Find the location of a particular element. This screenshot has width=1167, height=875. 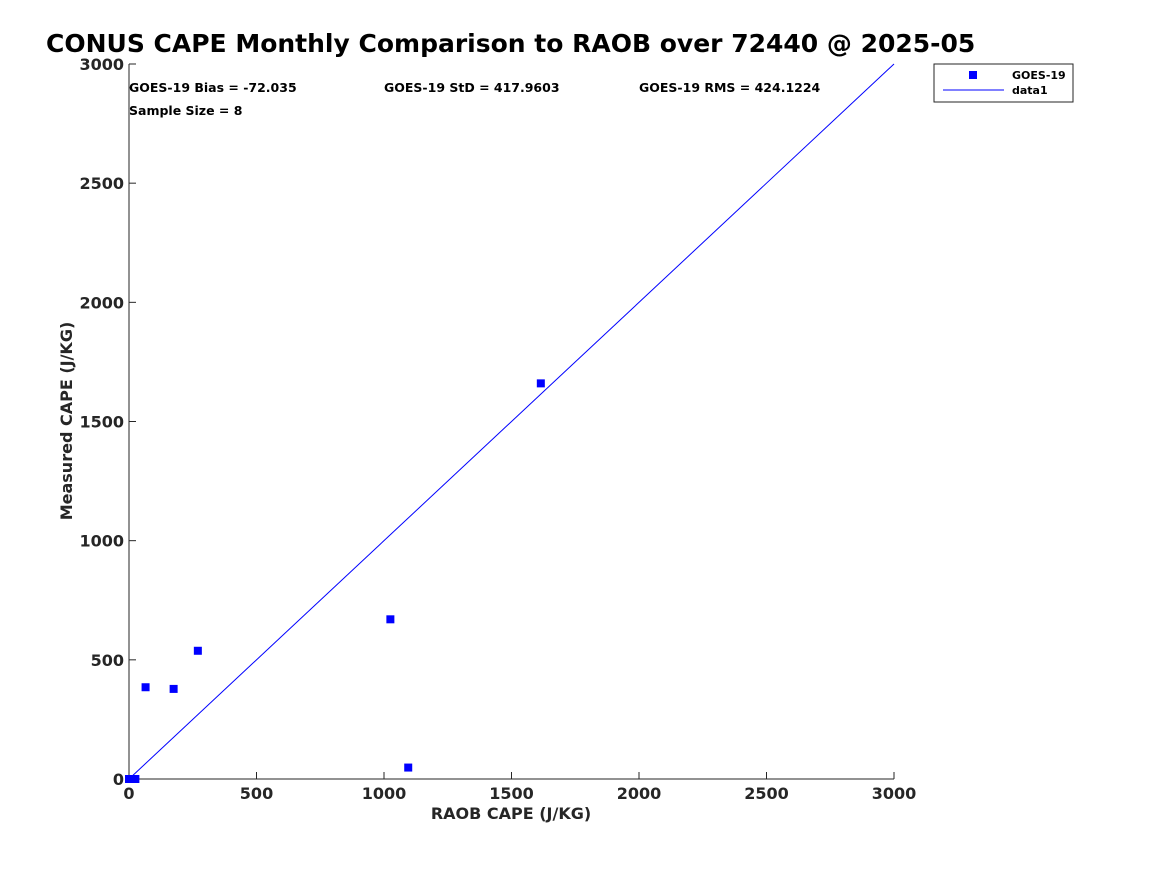

y-tick-label: 2000 is located at coordinates (101, 302).